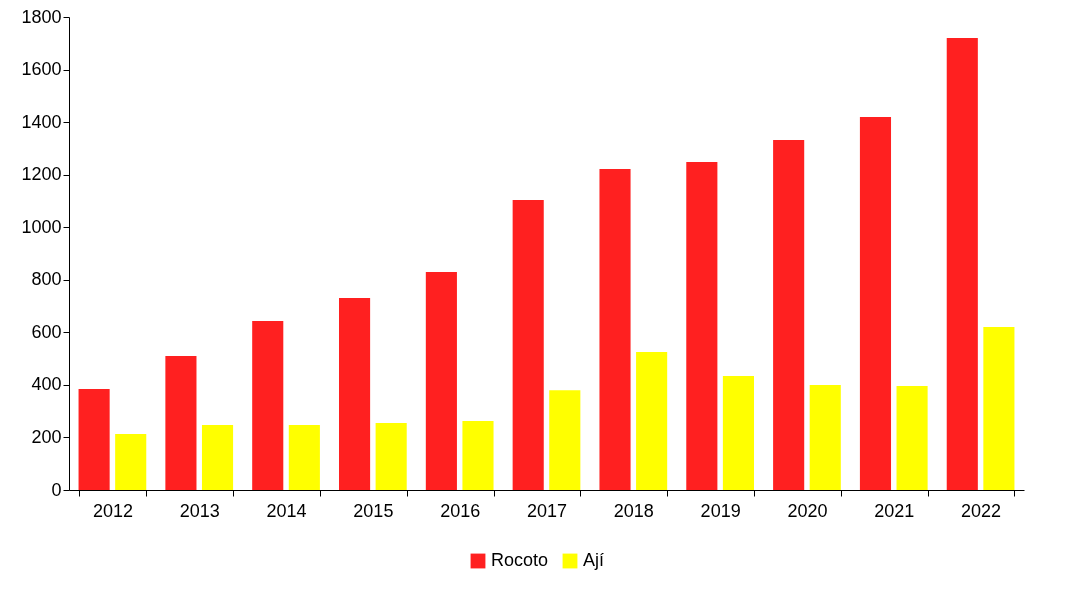 This screenshot has width=1076, height=590. Describe the element at coordinates (520, 560) in the screenshot. I see `legend-label: Rocoto` at that location.